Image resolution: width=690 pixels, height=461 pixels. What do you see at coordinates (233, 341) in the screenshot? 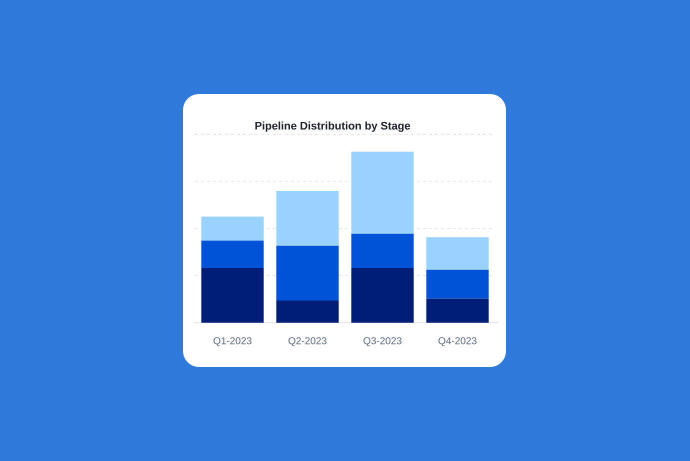
I see `x-tick-label: Q1-2023` at bounding box center [233, 341].